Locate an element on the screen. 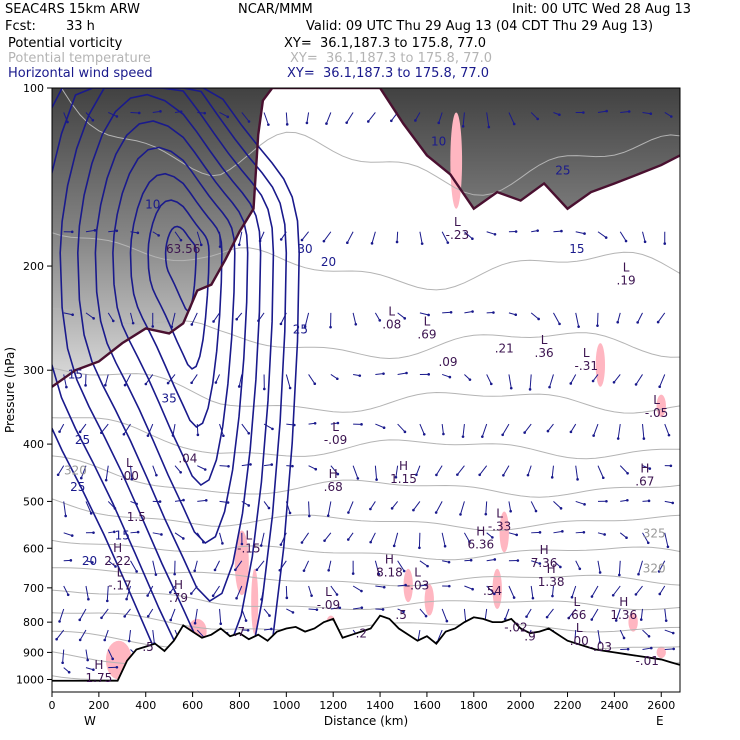 Image resolution: width=740 pixels, height=740 pixels. pv-value-label: -.33 is located at coordinates (499, 527).